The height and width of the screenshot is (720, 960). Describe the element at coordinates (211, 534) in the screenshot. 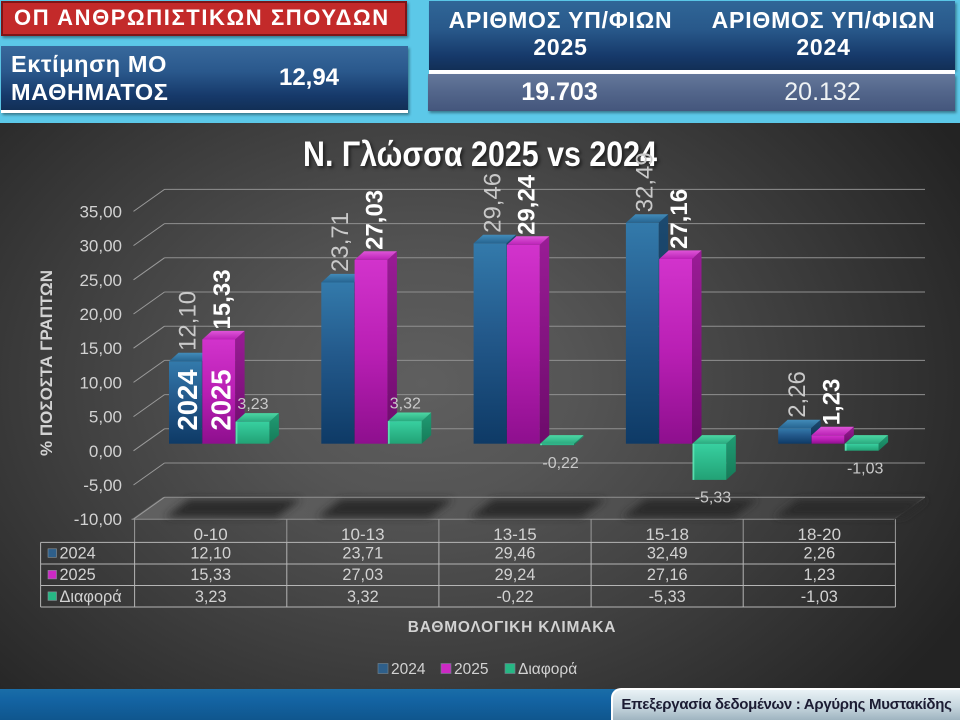

I see `svg-text: 0-10` at that location.